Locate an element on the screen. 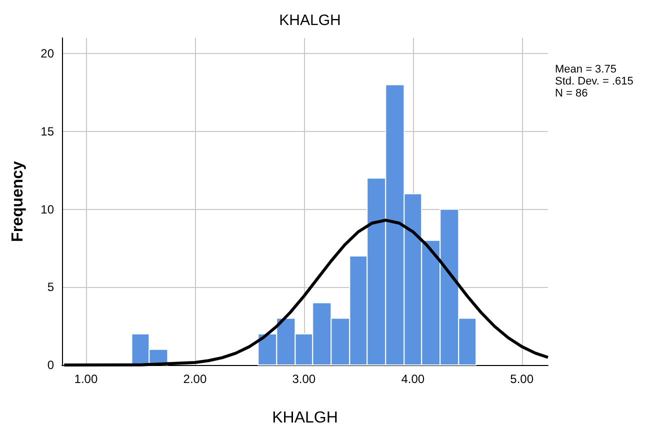 The width and height of the screenshot is (645, 431). text: N = 86 is located at coordinates (571, 94).